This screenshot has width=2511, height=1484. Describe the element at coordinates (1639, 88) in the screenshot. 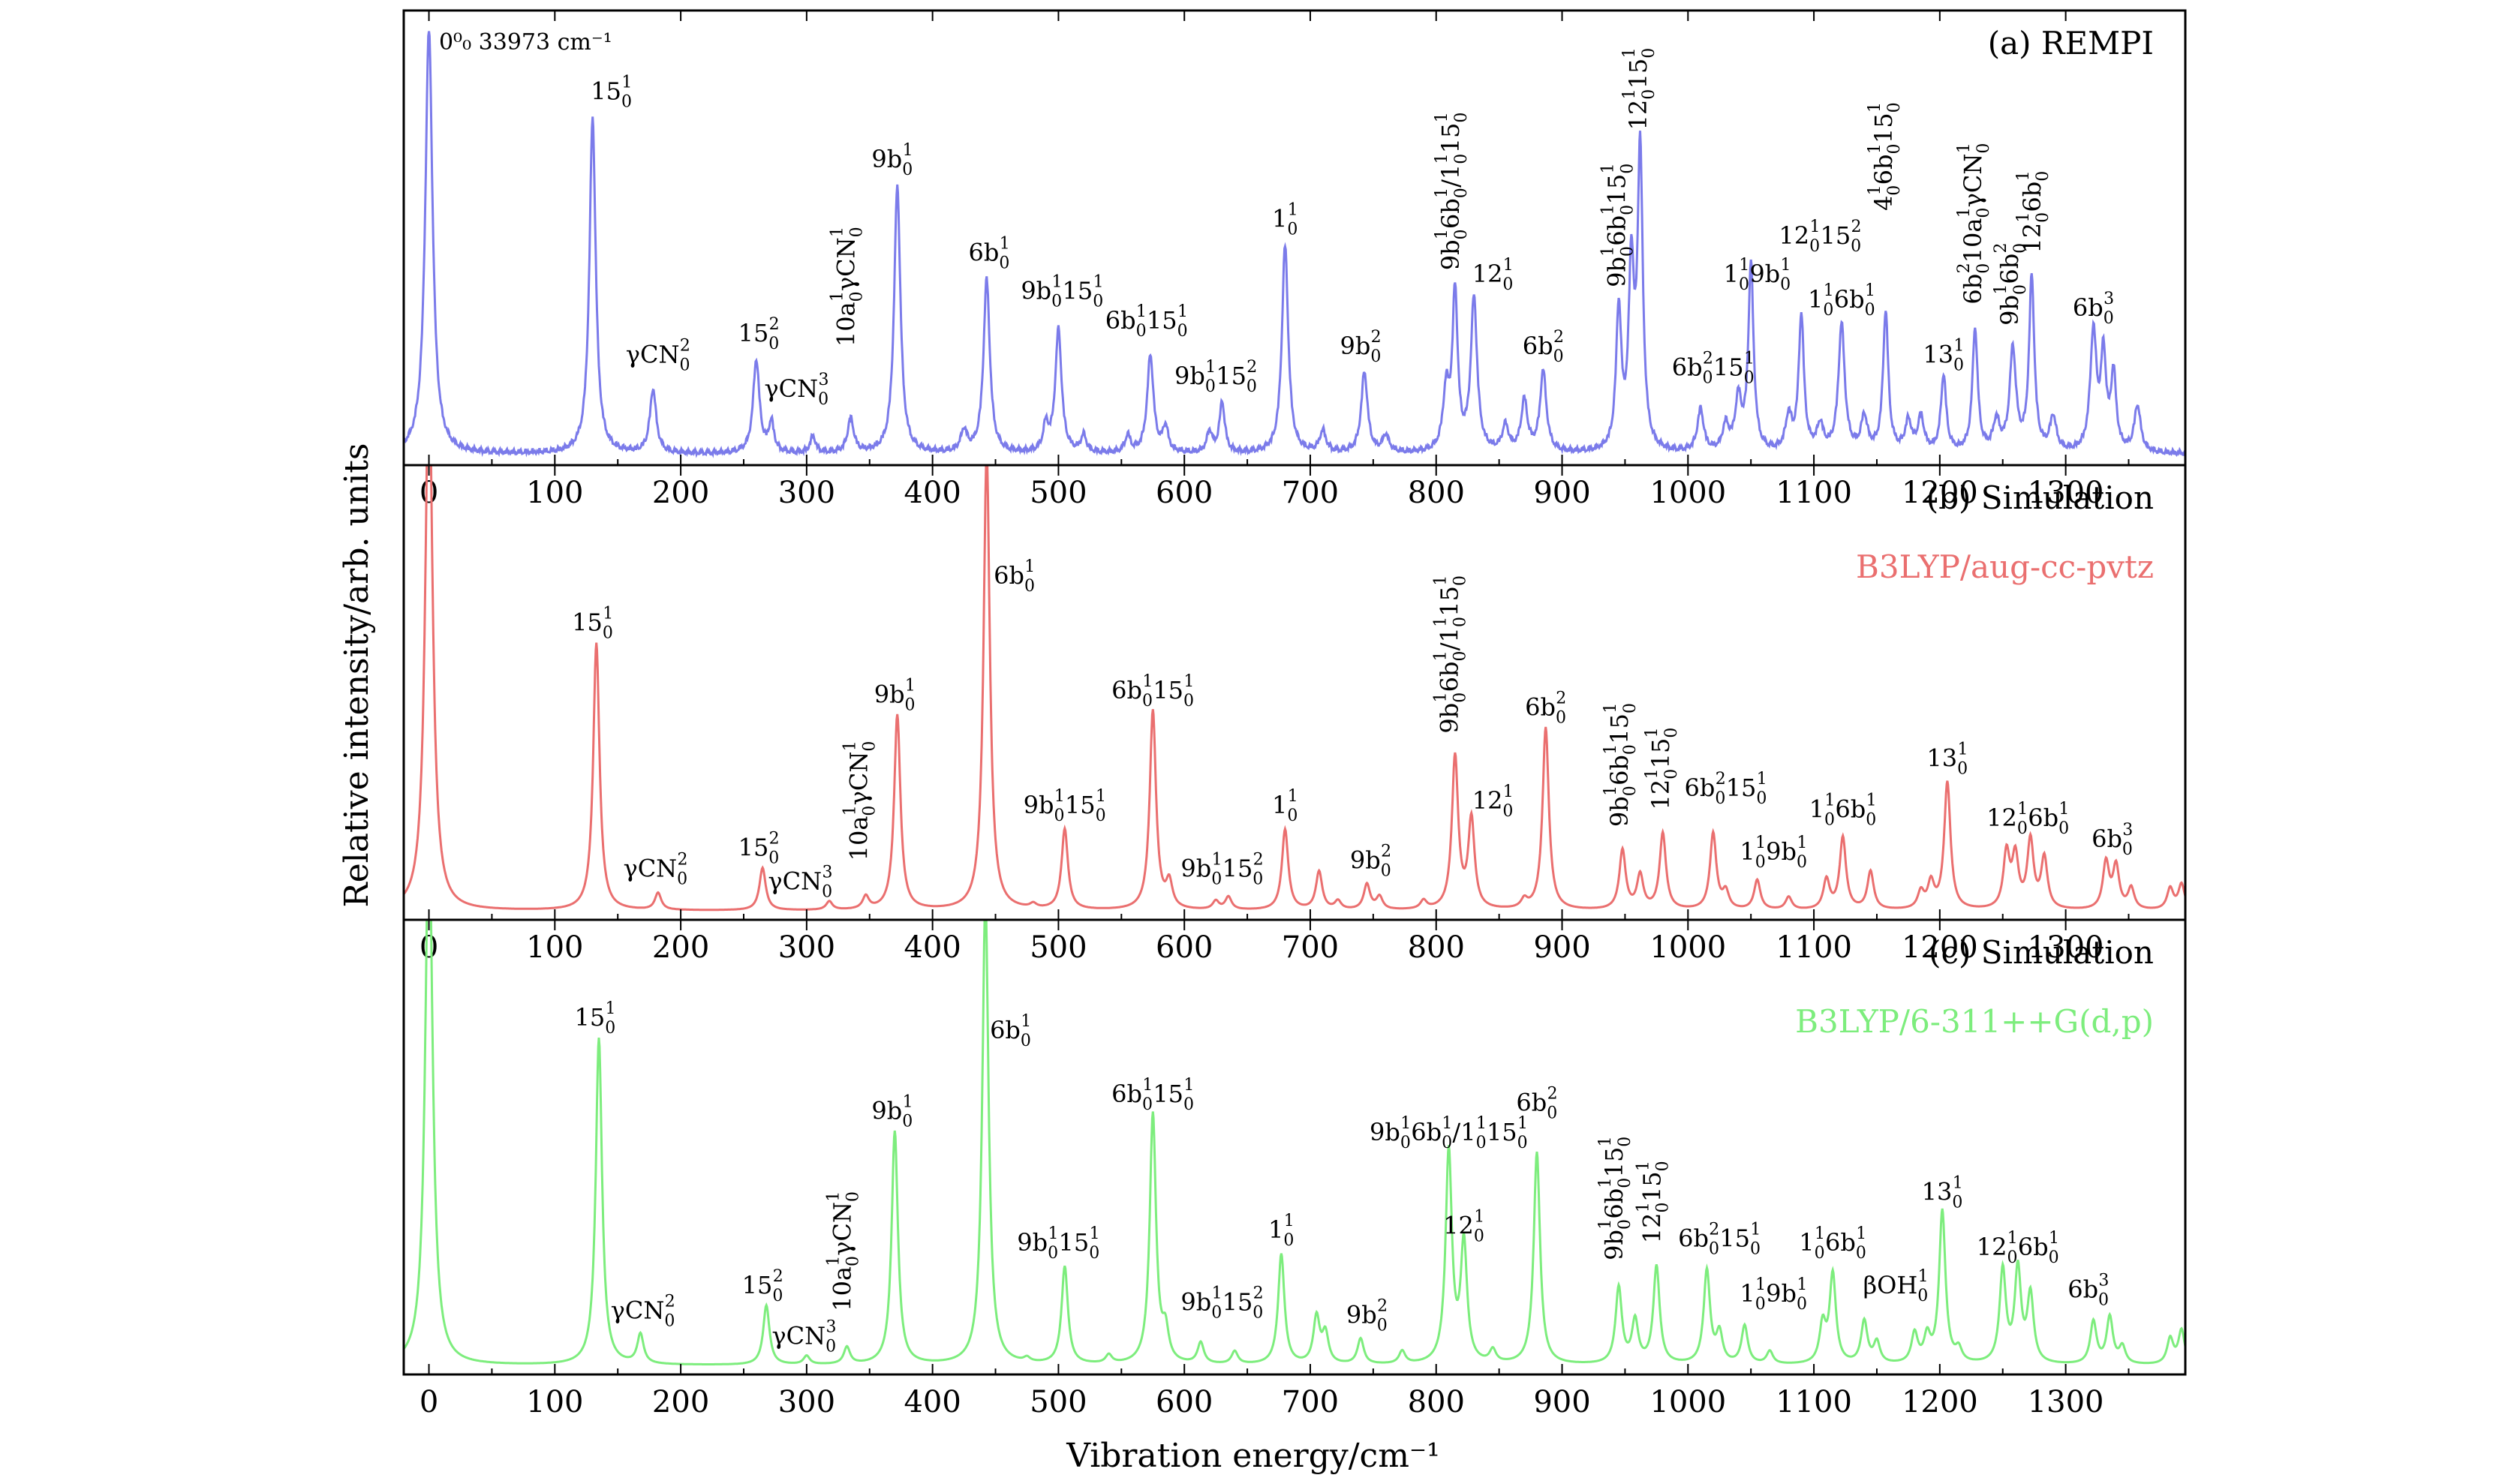

I see `peak-label-a: 12011501` at that location.